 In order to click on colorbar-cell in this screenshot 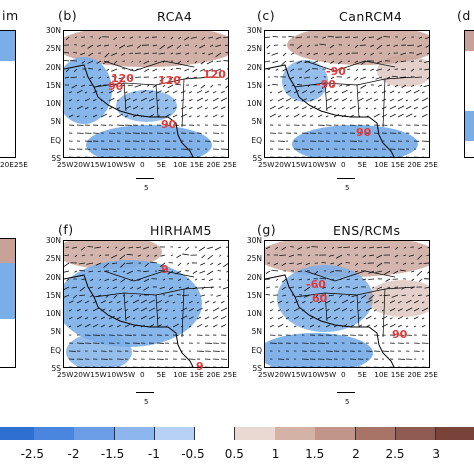, I will do `click(215, 433)`.